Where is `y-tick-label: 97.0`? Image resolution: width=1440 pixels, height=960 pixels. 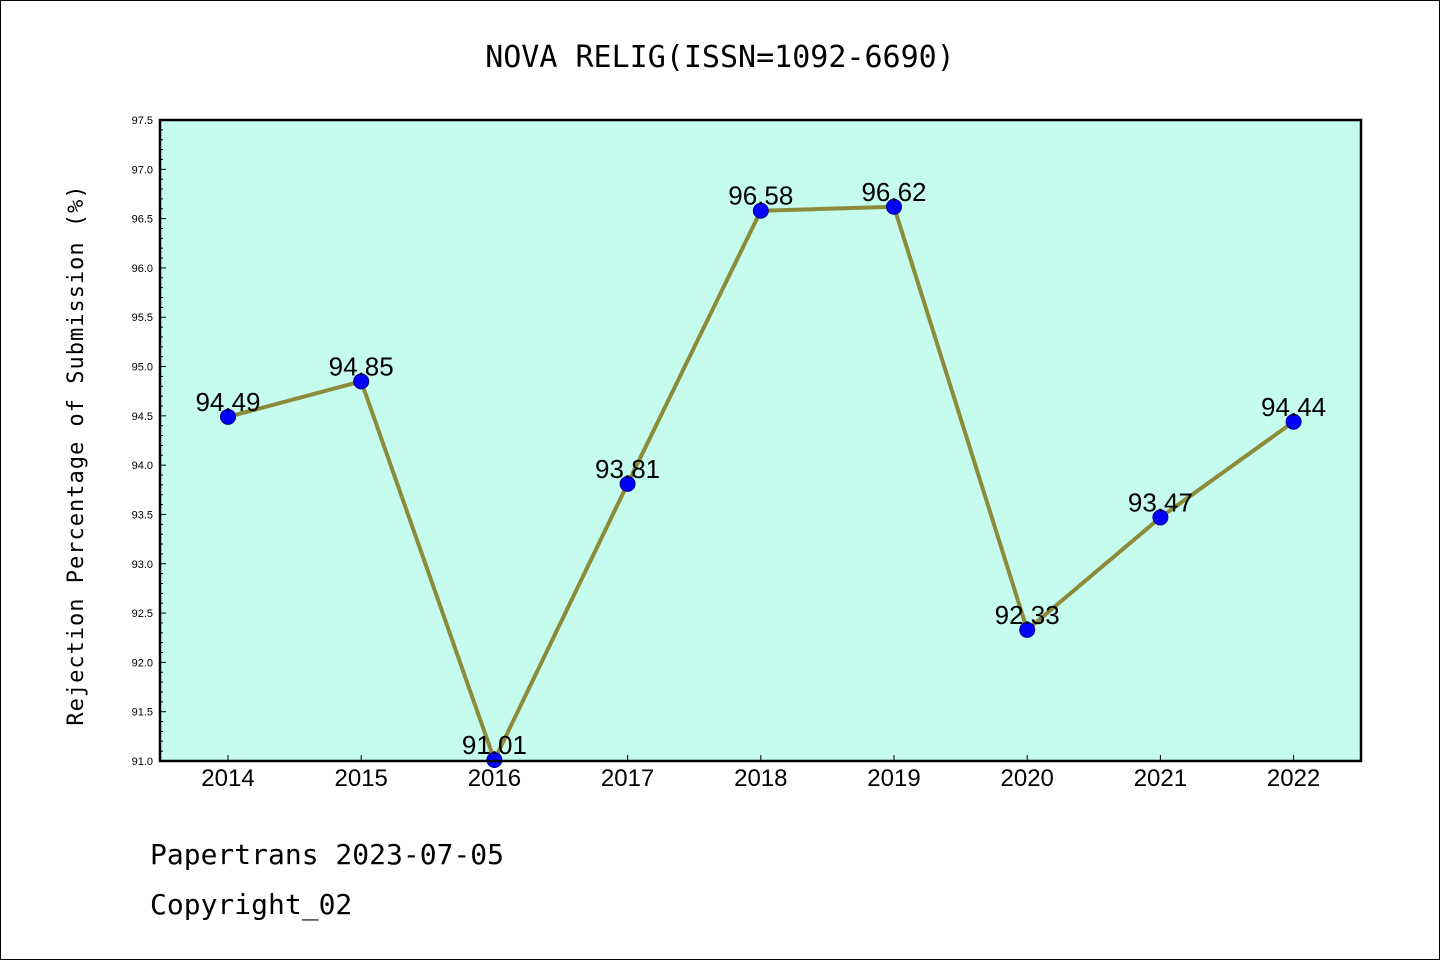 y-tick-label: 97.0 is located at coordinates (142, 170).